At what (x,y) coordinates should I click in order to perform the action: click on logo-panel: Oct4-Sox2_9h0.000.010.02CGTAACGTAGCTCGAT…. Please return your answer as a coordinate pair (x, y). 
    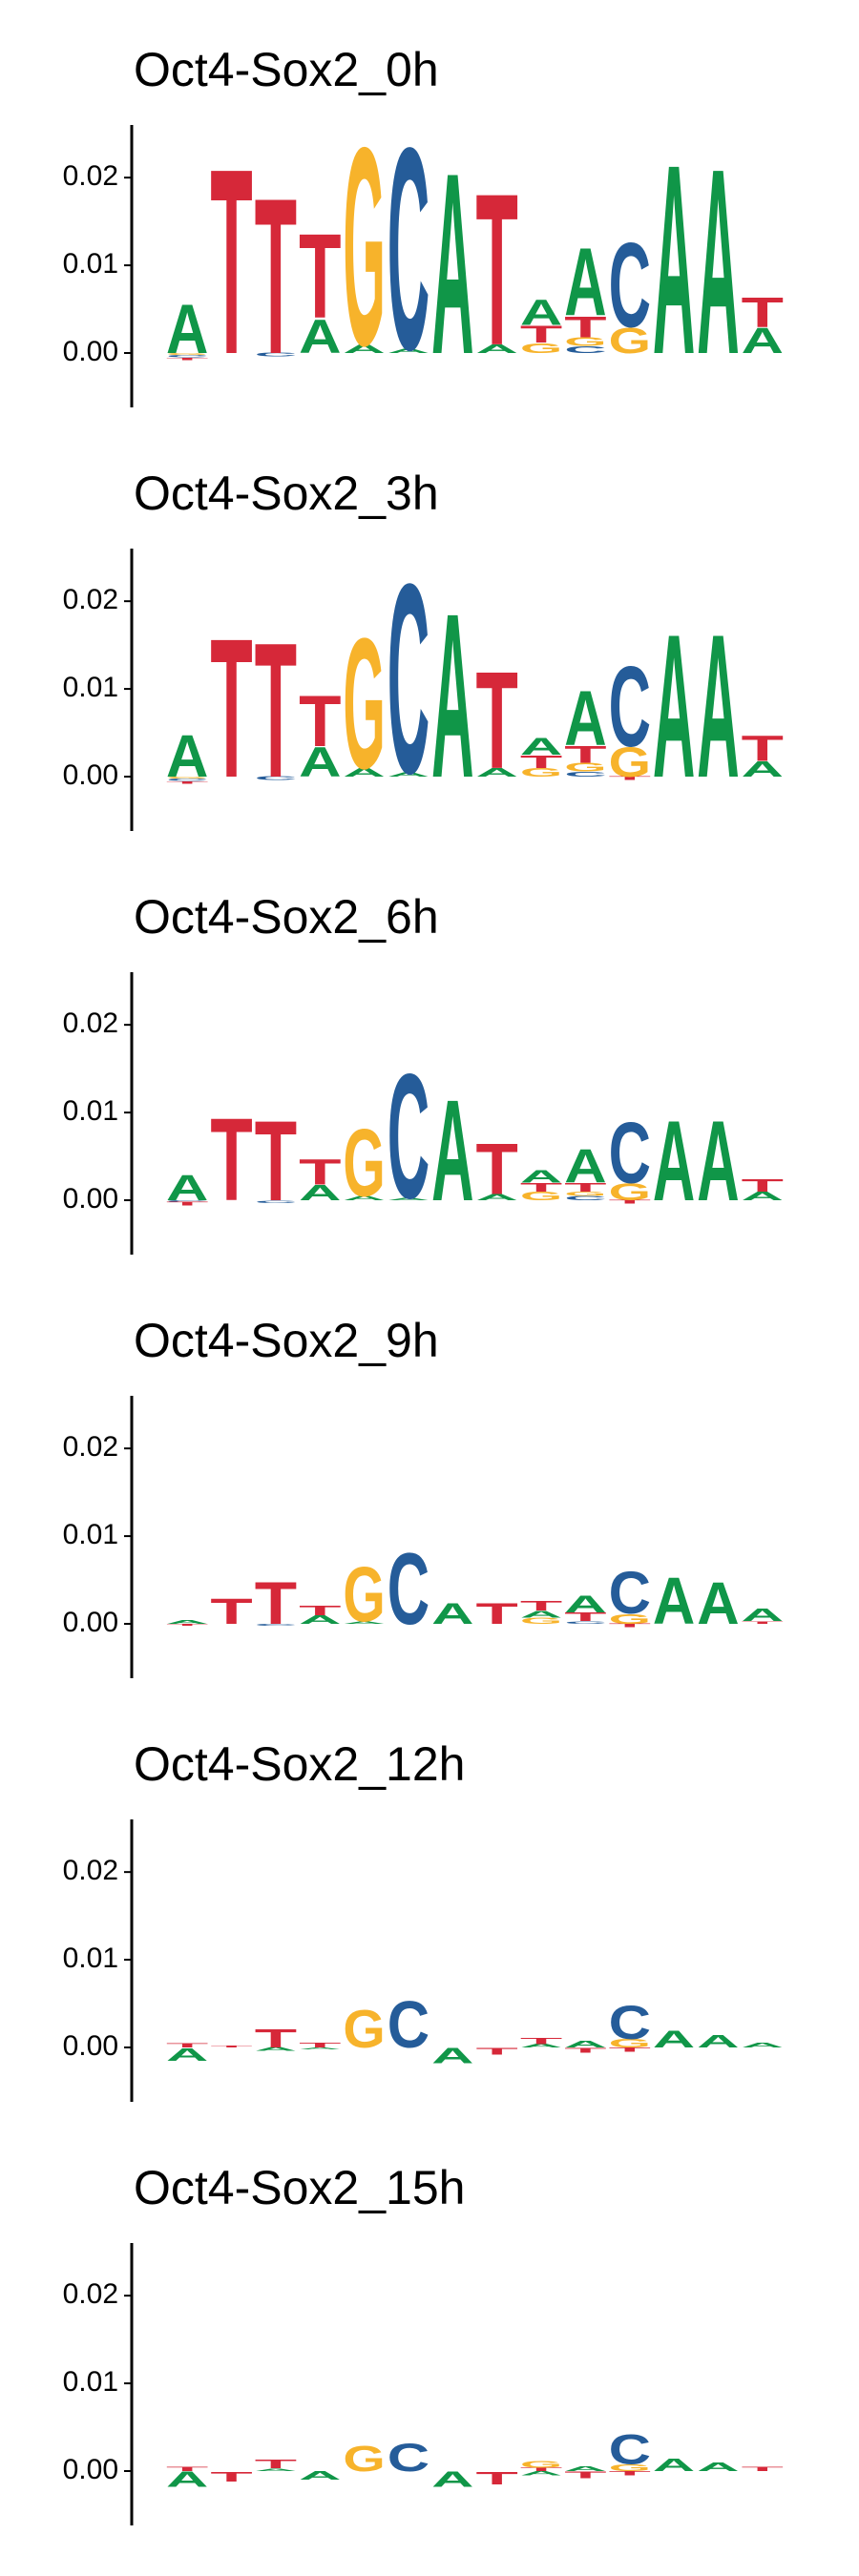
    Looking at the image, I should click on (423, 1496).